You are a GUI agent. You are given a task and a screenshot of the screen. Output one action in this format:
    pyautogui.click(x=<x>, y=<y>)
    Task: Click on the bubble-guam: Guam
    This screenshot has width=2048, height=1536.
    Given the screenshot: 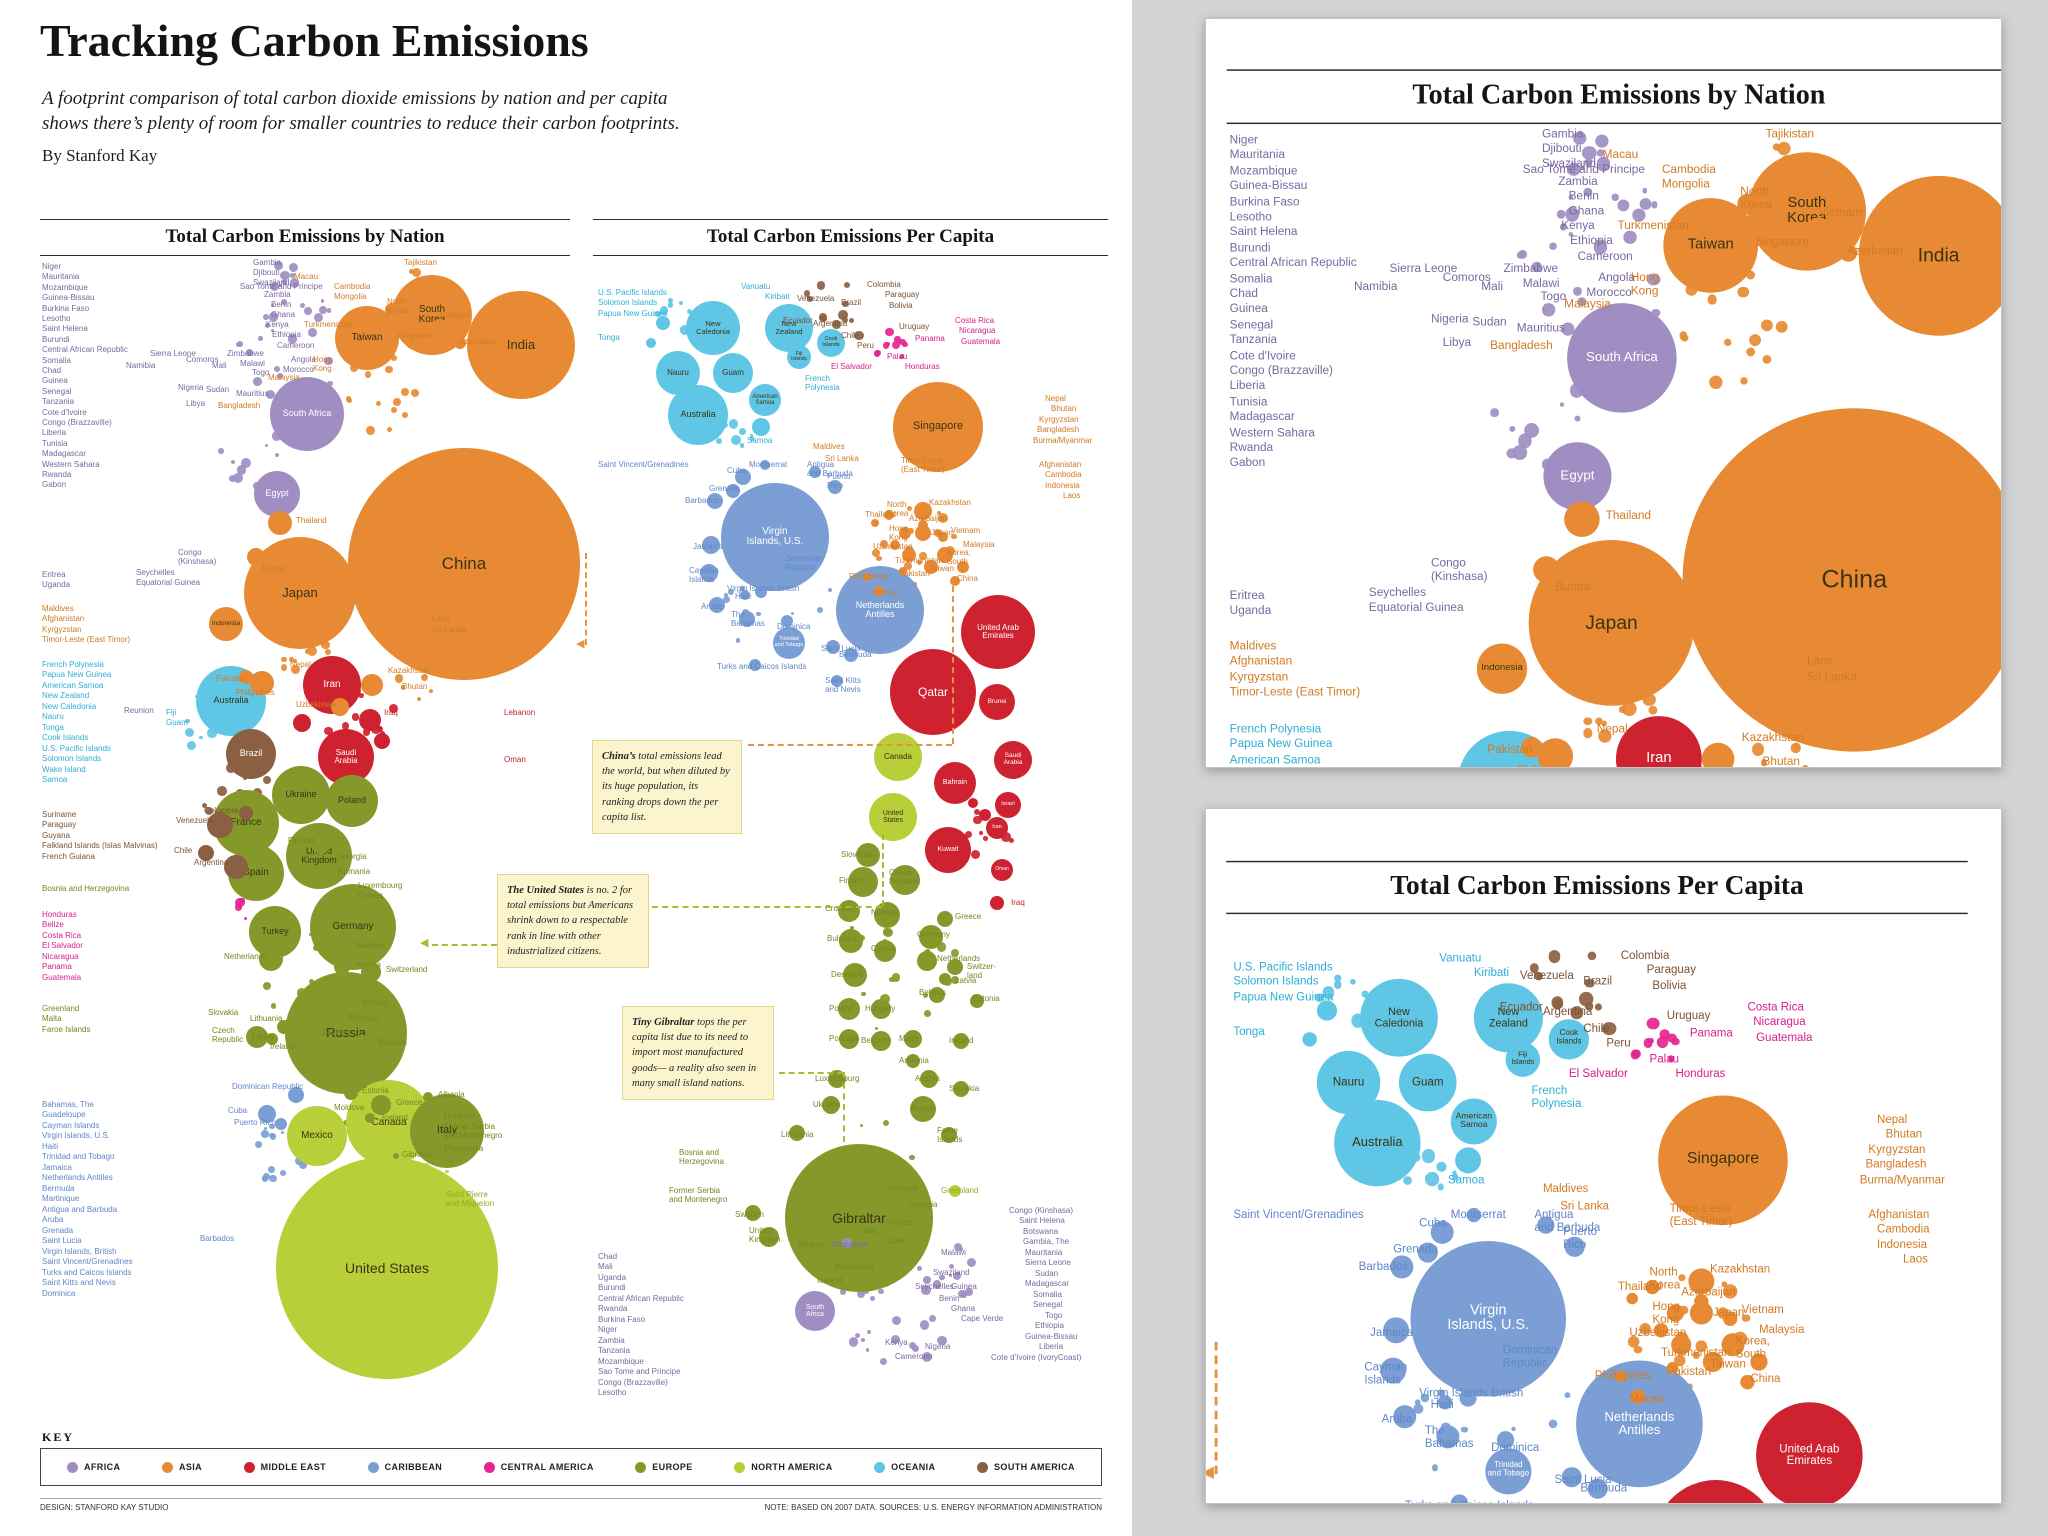 What is the action you would take?
    pyautogui.click(x=733, y=373)
    